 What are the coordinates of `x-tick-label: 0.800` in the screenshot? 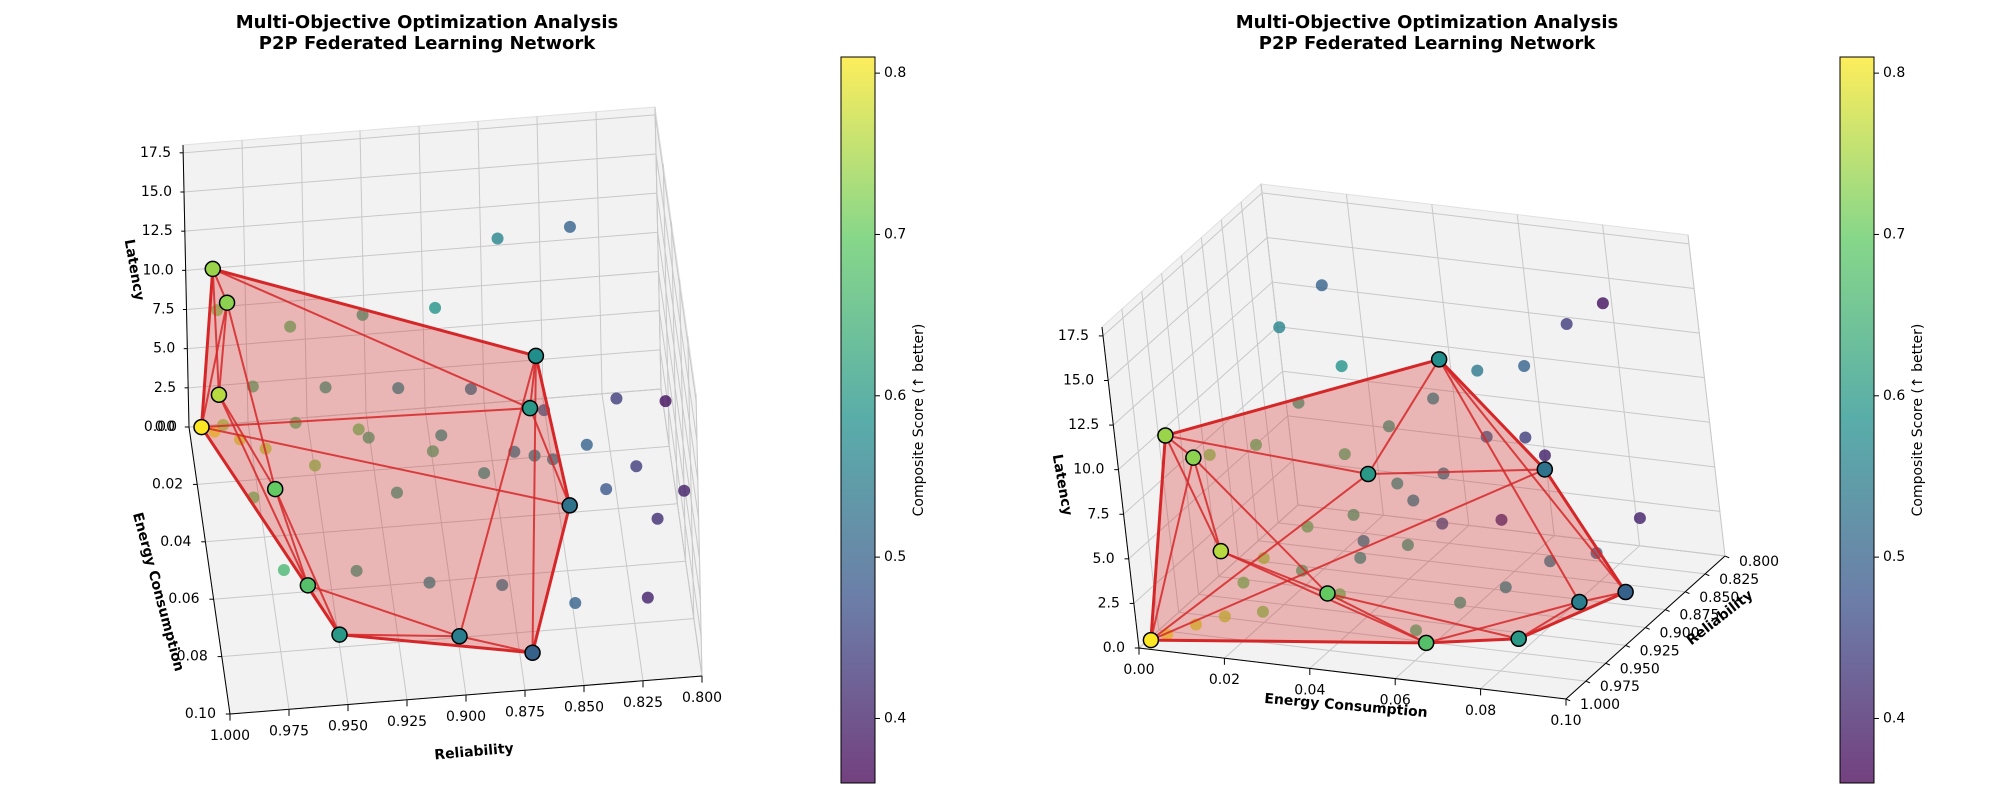 It's located at (1759, 562).